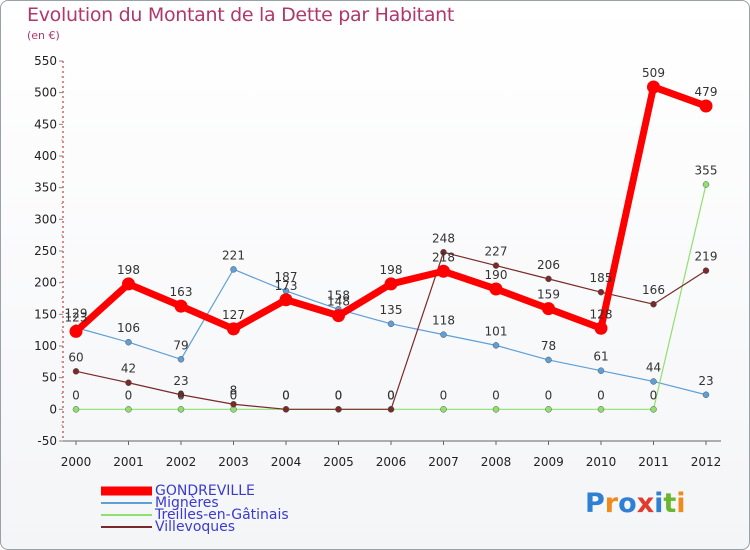 This screenshot has height=550, width=750. I want to click on data-label: 221, so click(233, 255).